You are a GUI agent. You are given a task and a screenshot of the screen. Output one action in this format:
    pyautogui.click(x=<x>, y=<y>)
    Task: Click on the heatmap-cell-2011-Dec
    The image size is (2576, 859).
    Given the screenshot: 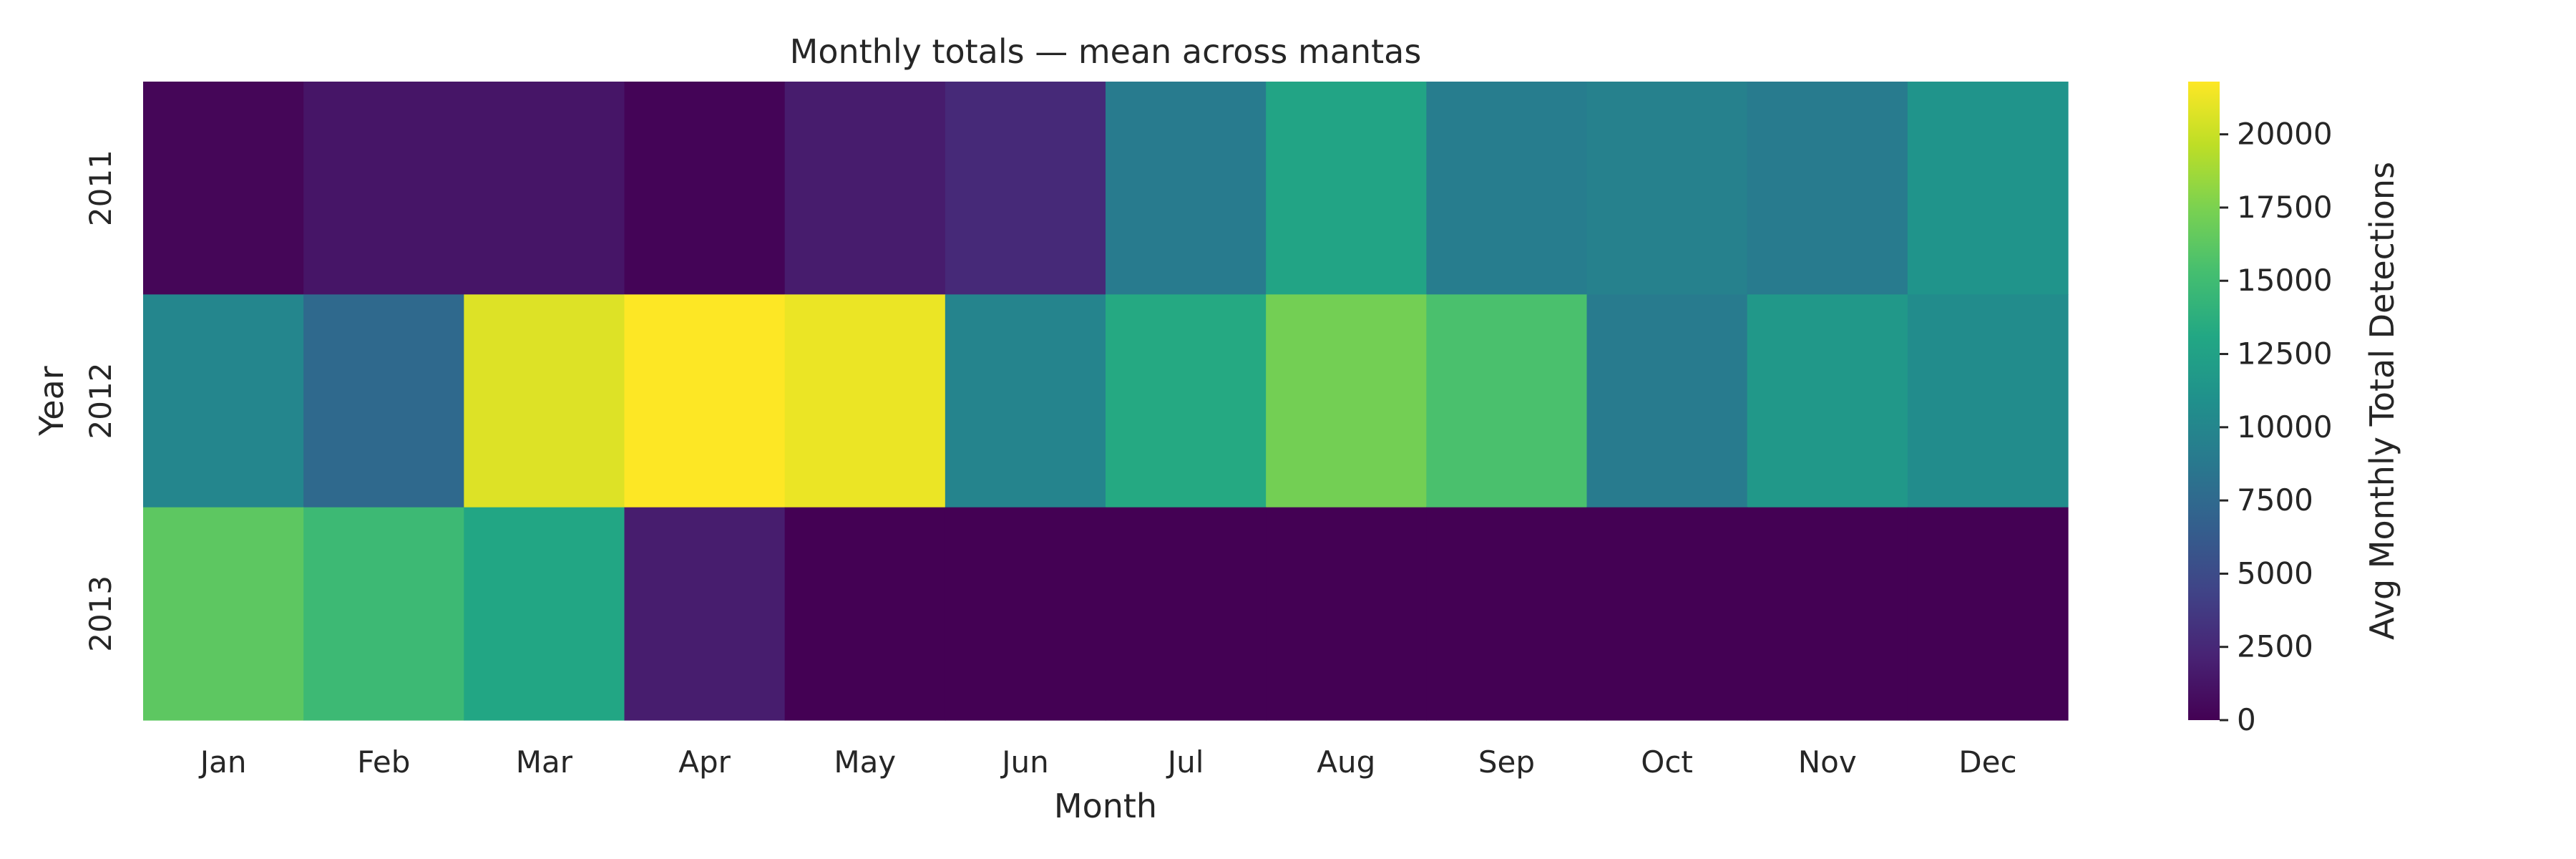 What is the action you would take?
    pyautogui.click(x=1988, y=188)
    